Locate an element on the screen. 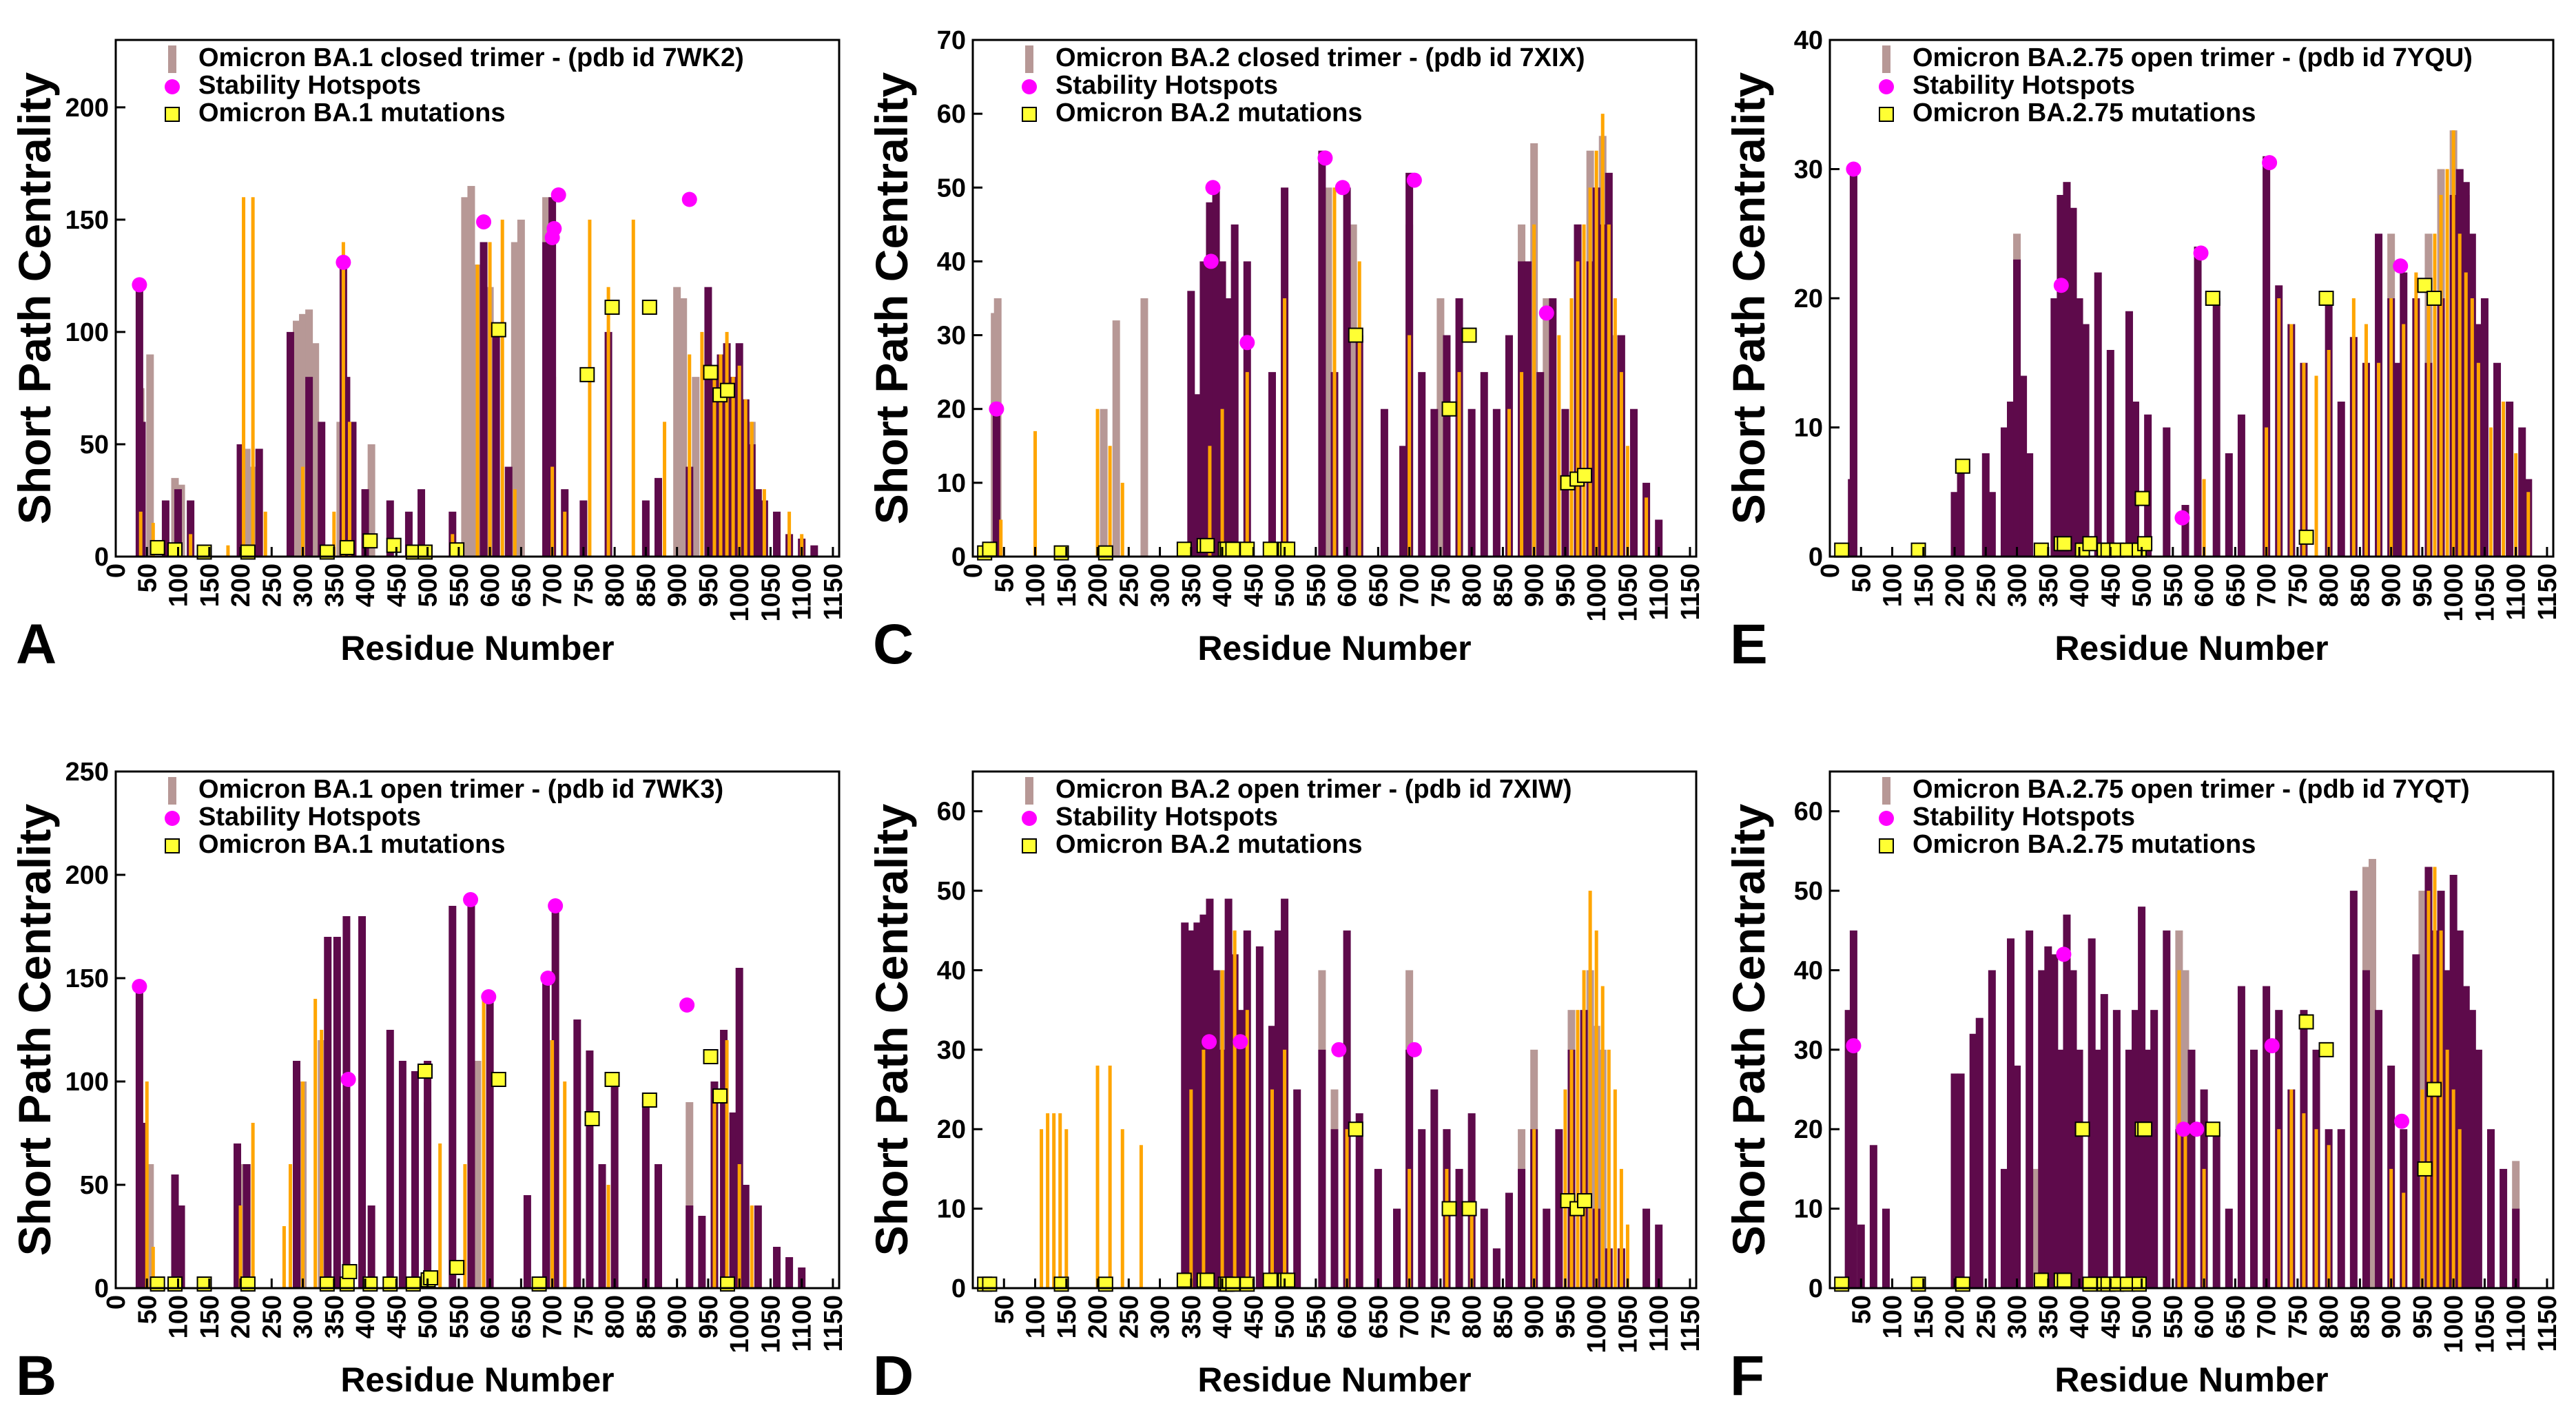 The height and width of the screenshot is (1408, 2576). x-tick-label: 150 is located at coordinates (210, 585).